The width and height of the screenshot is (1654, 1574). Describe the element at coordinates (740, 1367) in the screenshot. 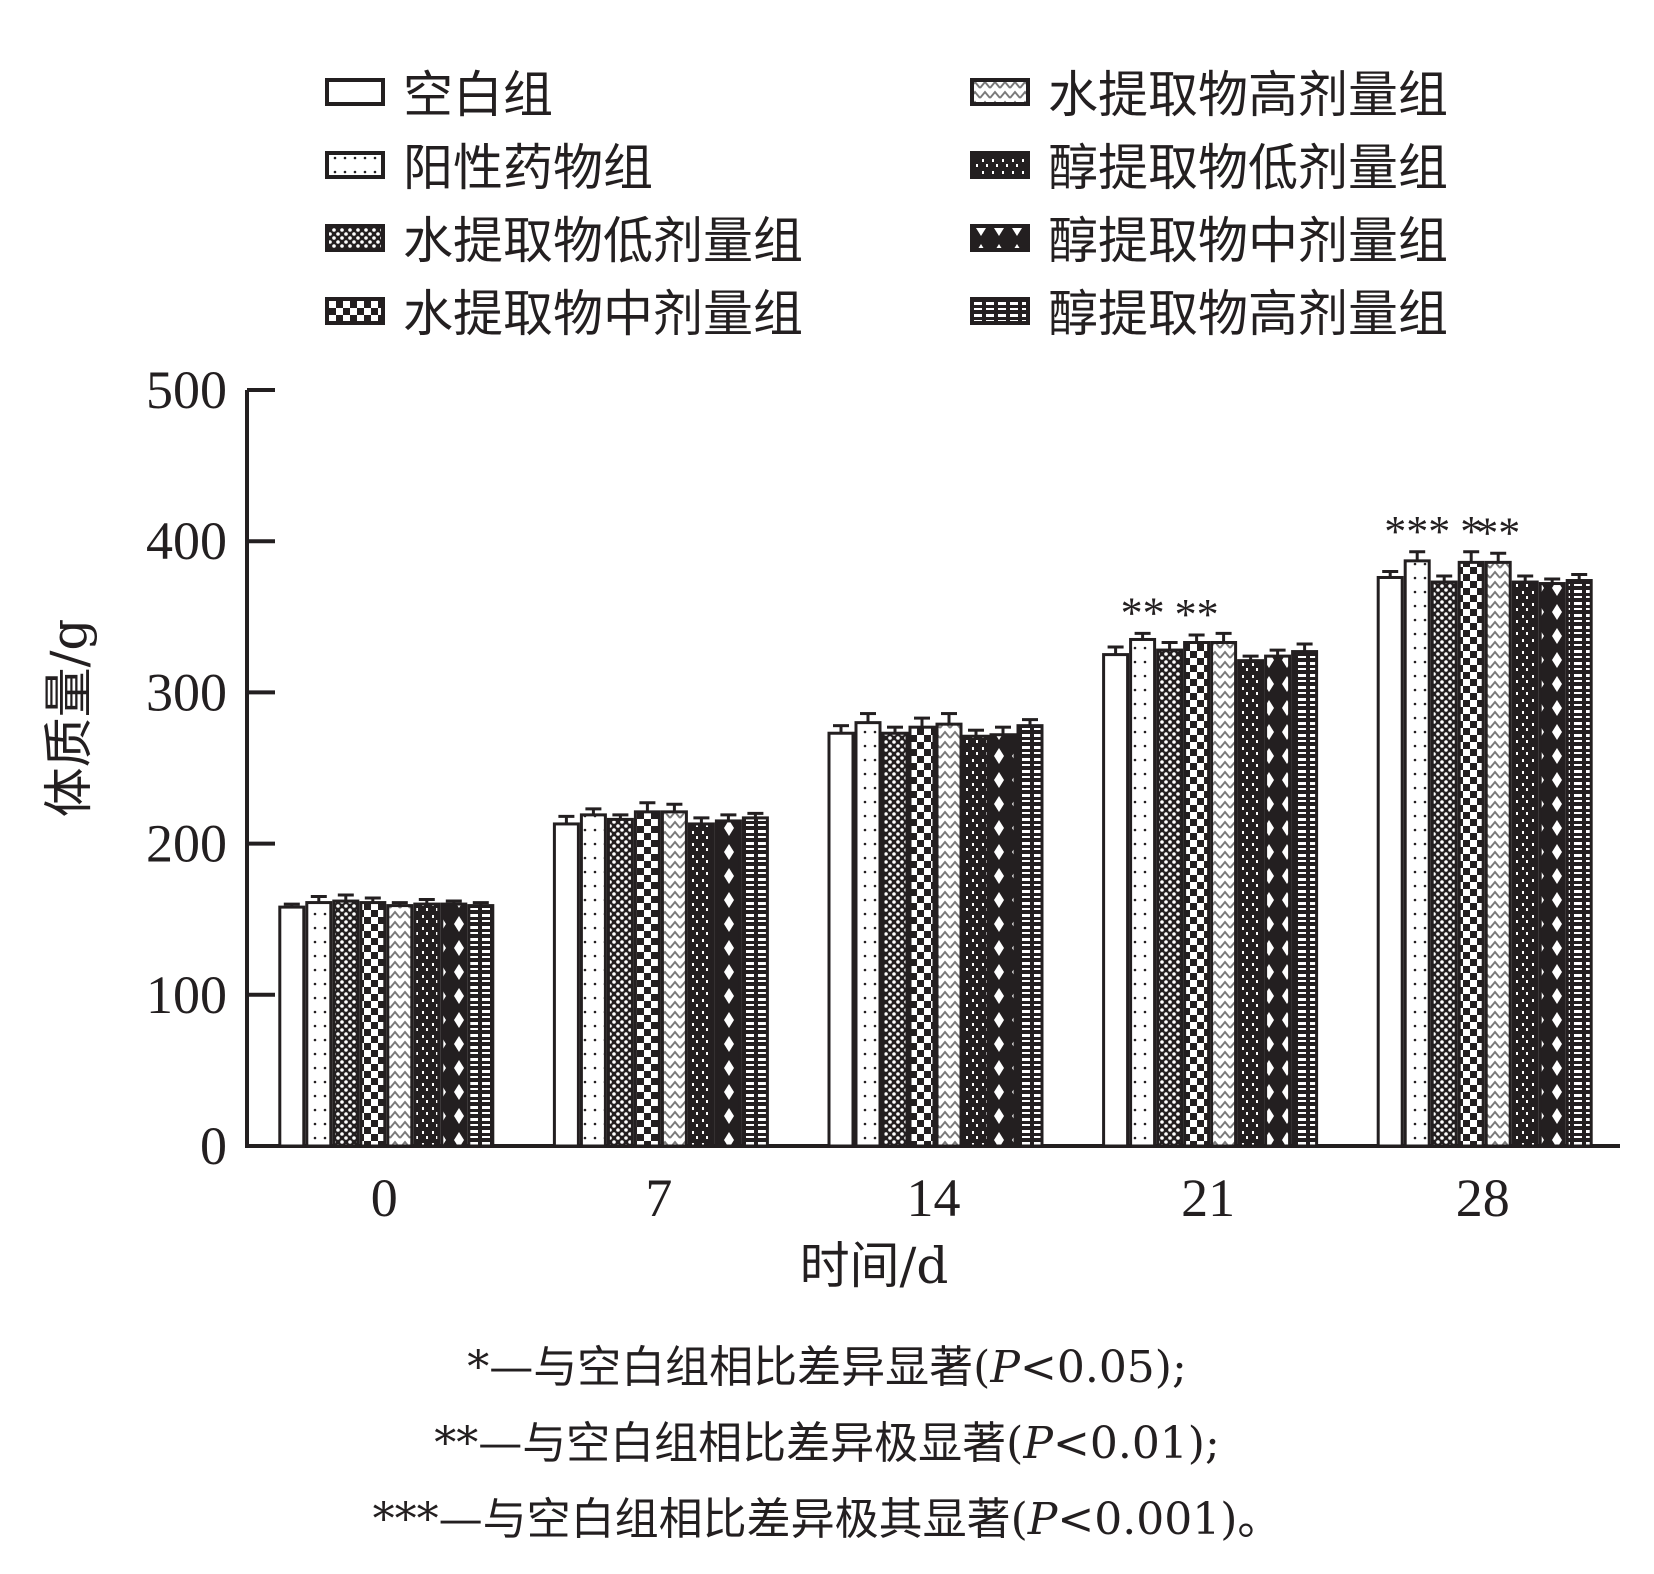

I see `note-text: —与空白组相比差异显著(` at that location.